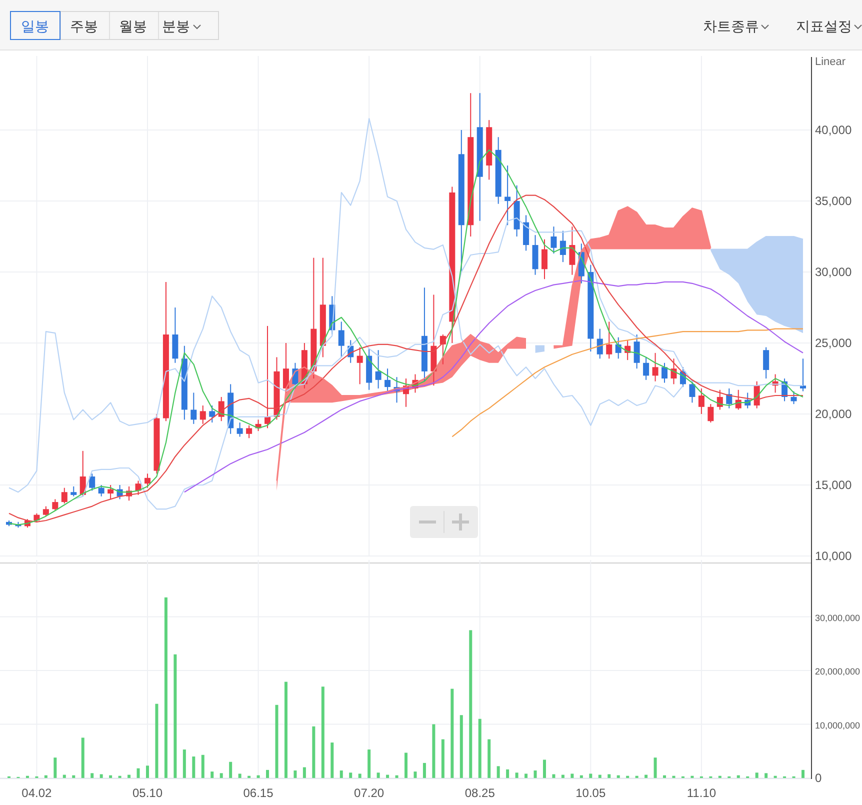  Describe the element at coordinates (837, 725) in the screenshot. I see `y-tick-label: 10,000,000` at that location.